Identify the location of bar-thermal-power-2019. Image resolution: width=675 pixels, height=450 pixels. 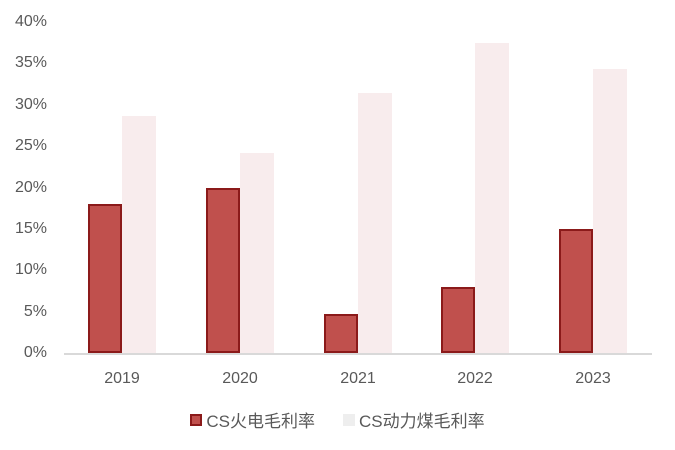
(105, 278).